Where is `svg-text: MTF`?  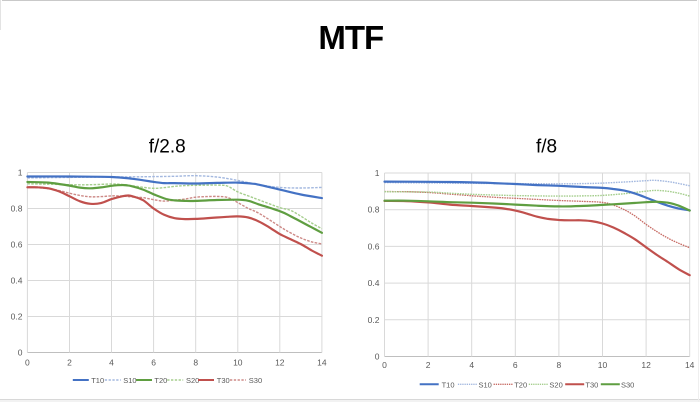 svg-text: MTF is located at coordinates (350, 37).